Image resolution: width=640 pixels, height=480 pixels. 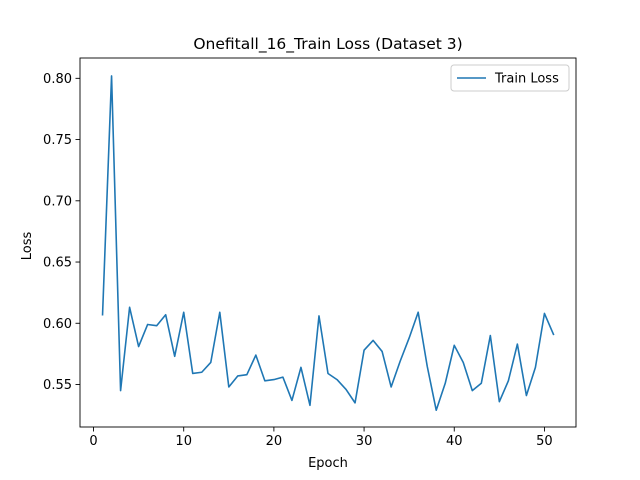 I want to click on chart-title: Onefitall_16_Train Loss (Dataset 3), so click(x=327, y=44).